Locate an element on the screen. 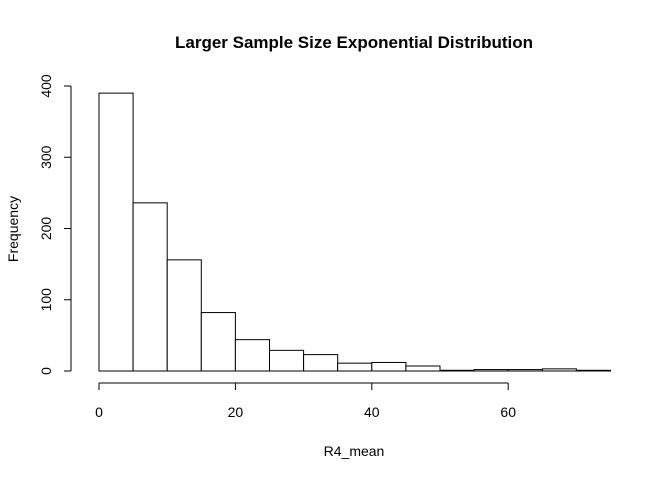 The image size is (672, 480). x-tick-label: 0 is located at coordinates (99, 412).